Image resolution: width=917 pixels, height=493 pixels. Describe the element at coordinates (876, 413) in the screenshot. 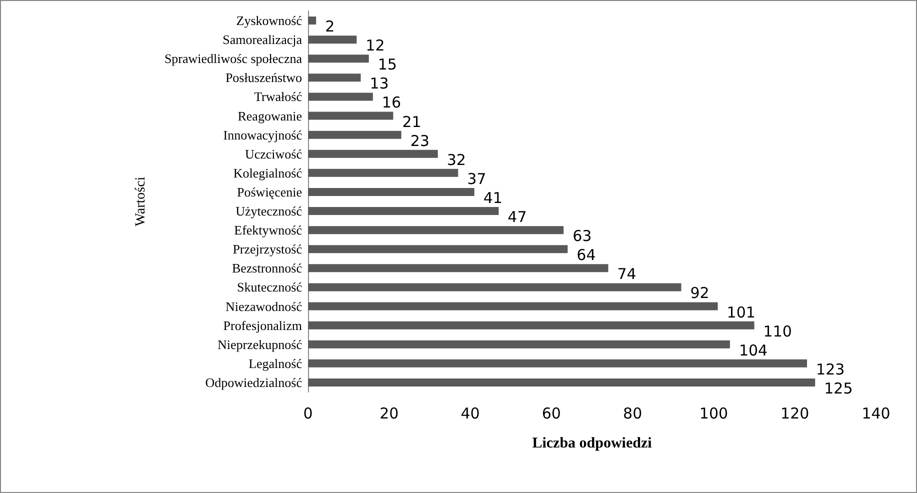

I see `x-tick-label: 140` at that location.